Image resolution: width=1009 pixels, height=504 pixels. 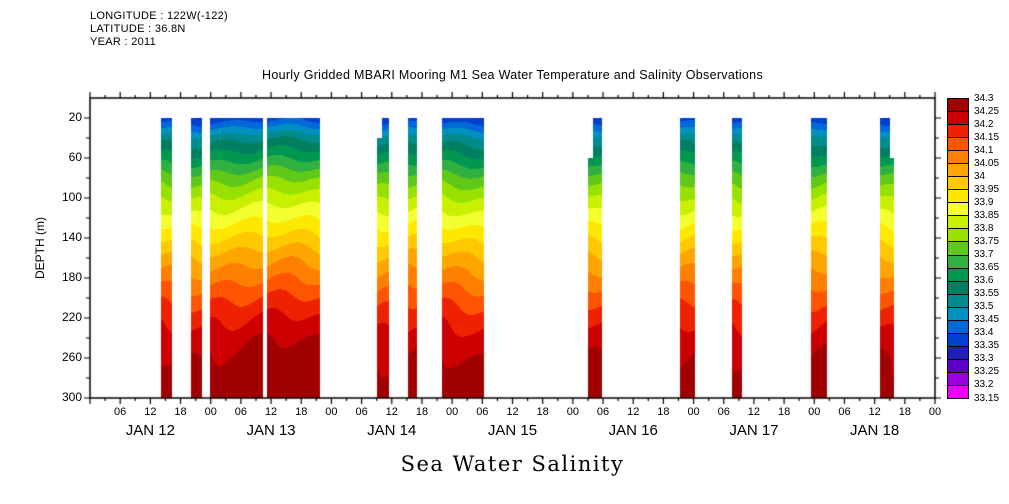 I want to click on colorbar-label: 33.25, so click(x=987, y=372).